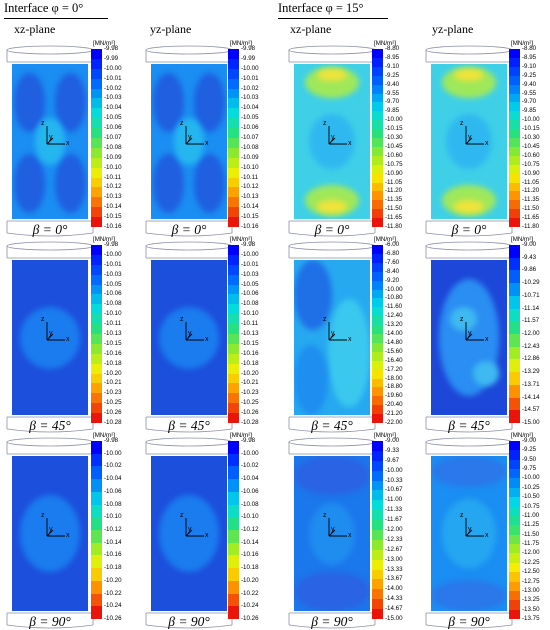  I want to click on legend-unit: [MN/m²], so click(241, 43).